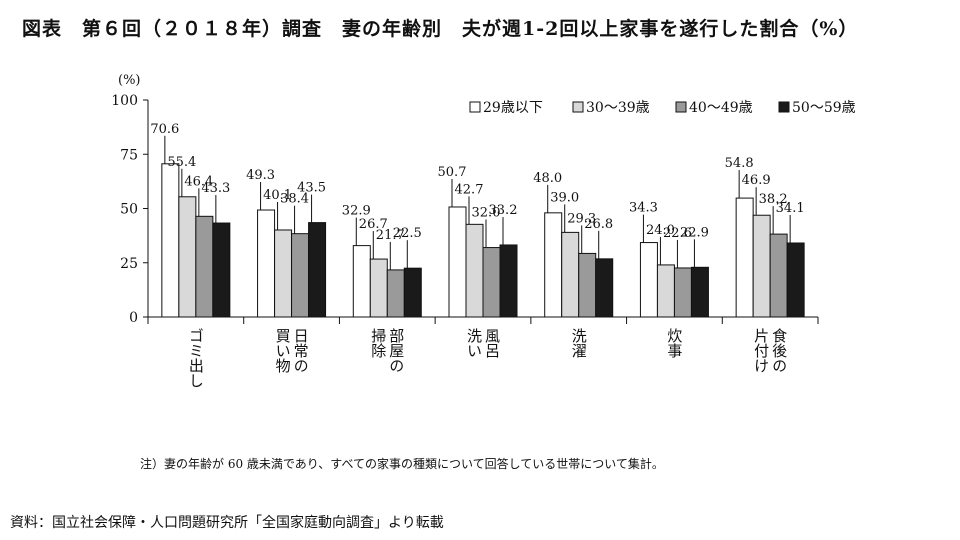  What do you see at coordinates (579, 343) in the screenshot?
I see `category-label: 洗濯` at bounding box center [579, 343].